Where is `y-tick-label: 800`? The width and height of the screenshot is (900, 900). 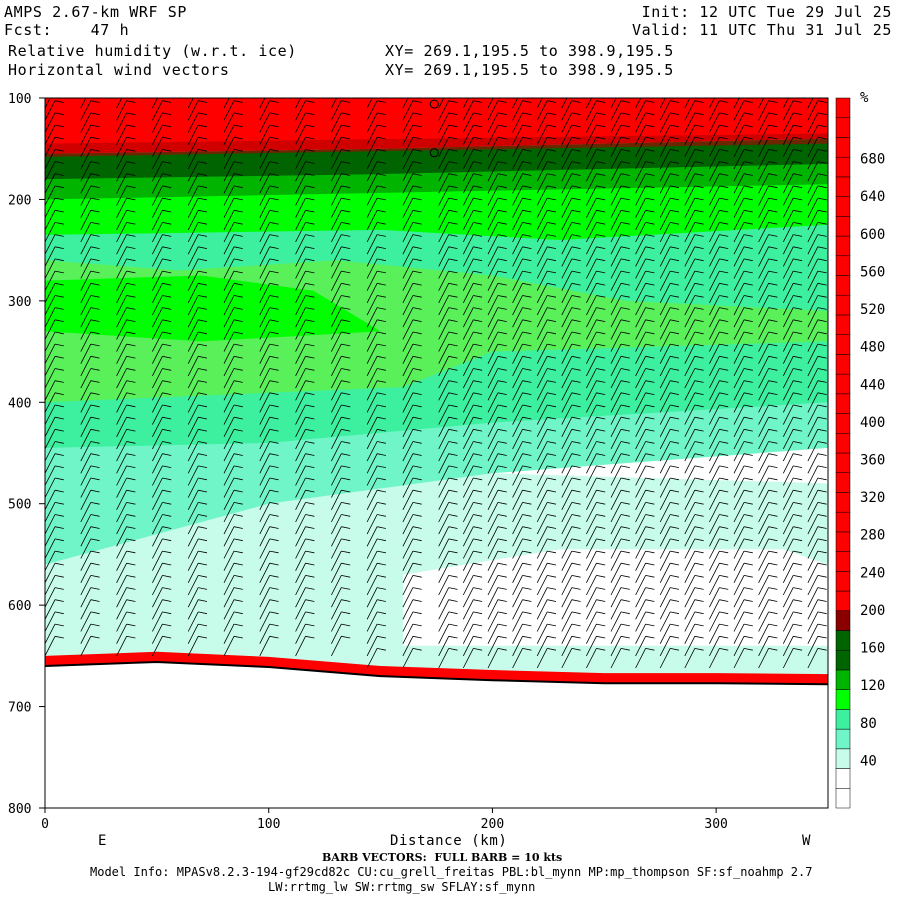 y-tick-label: 800 is located at coordinates (19, 809).